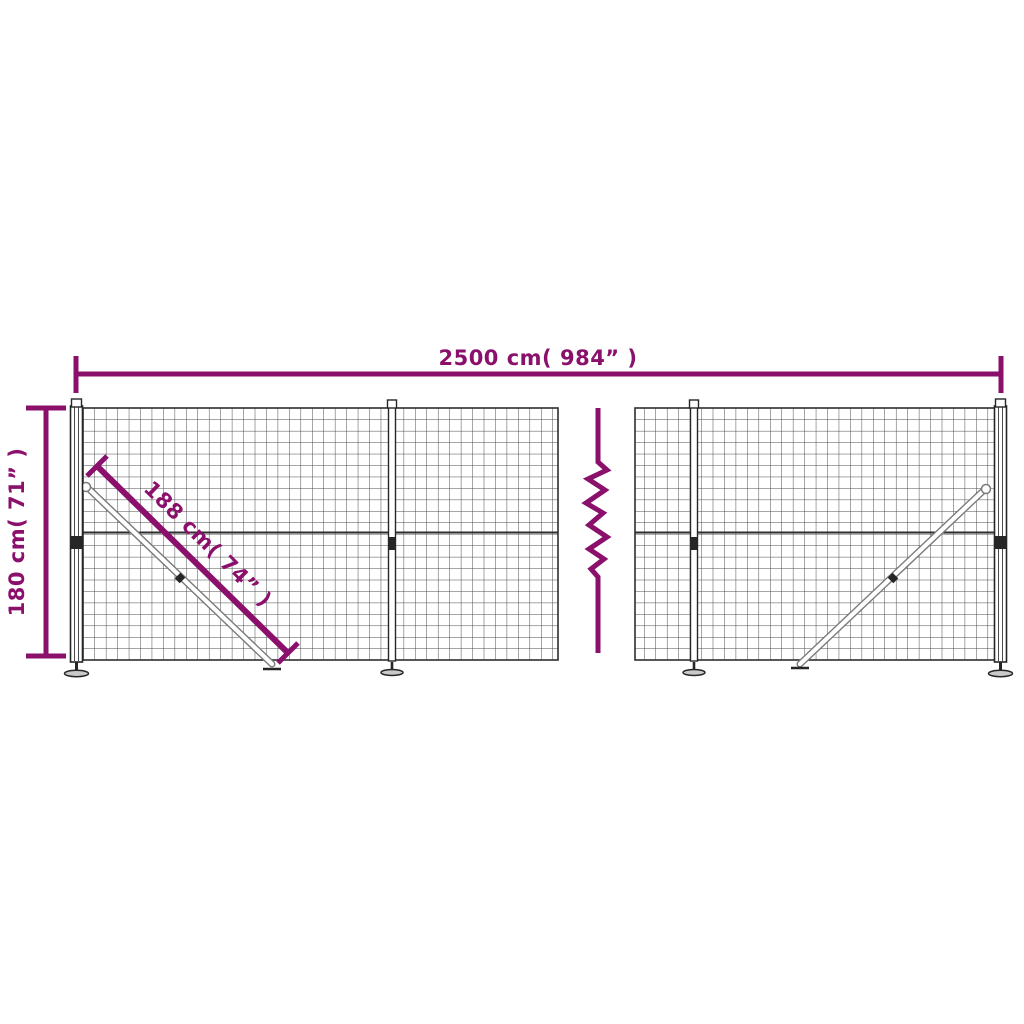 The image size is (1024, 1024). What do you see at coordinates (46, 532) in the screenshot?
I see `dimension-height` at bounding box center [46, 532].